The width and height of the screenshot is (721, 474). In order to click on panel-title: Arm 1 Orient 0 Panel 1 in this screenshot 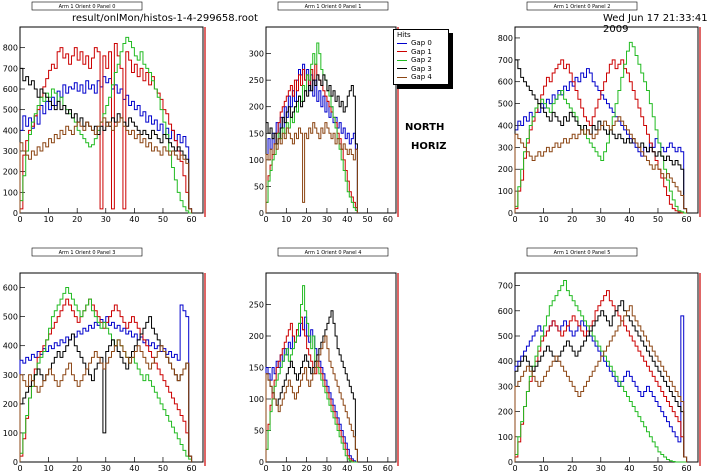, I will do `click(333, 7)`.